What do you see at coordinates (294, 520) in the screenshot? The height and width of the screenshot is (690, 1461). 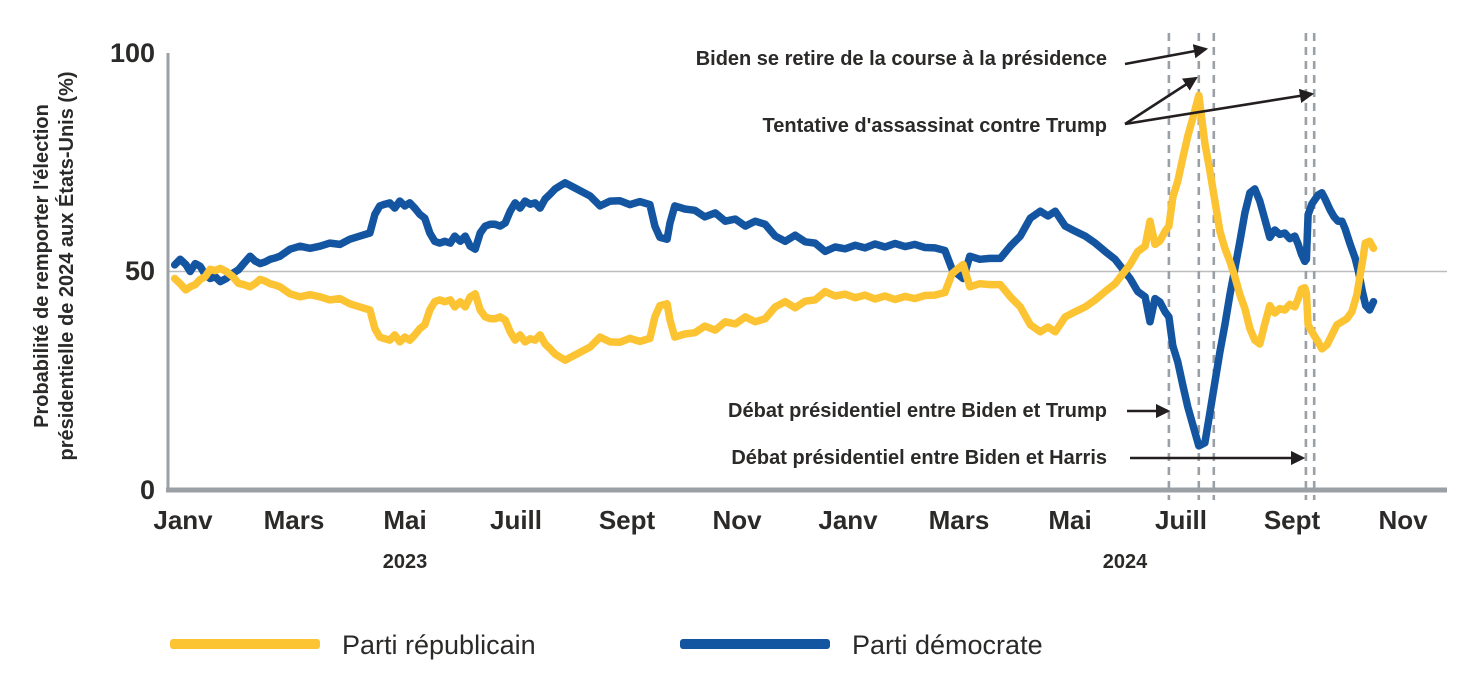 I see `x-tick-mars-2023: Mars` at bounding box center [294, 520].